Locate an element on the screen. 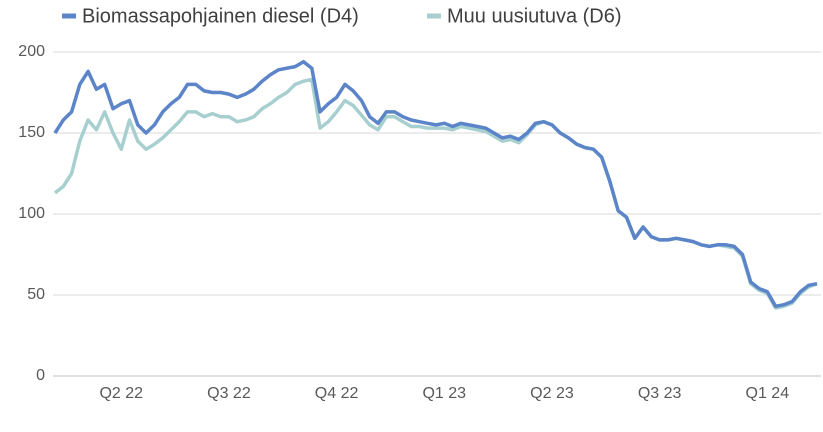 This screenshot has width=823, height=432. x-tick-label: Q2 23 is located at coordinates (552, 393).